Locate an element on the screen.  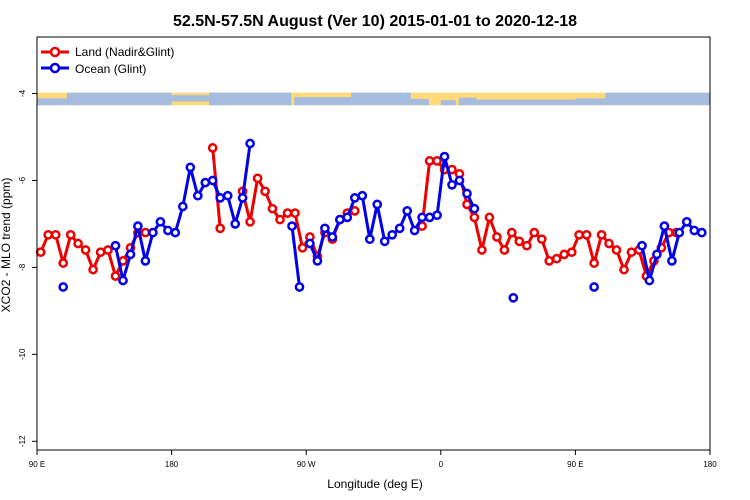
y-tick-label: -12 is located at coordinates (22, 441).